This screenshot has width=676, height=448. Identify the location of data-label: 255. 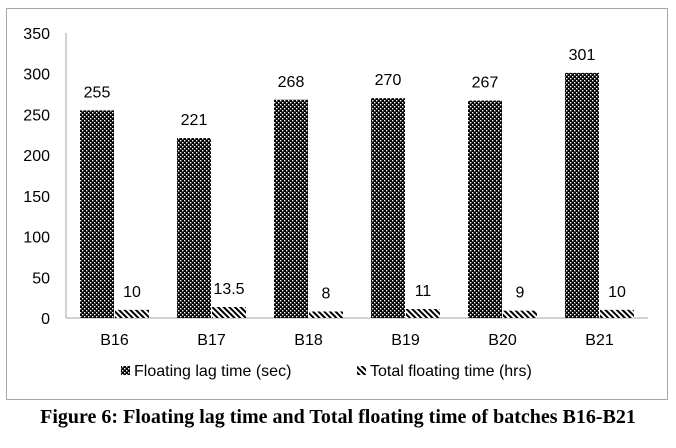
(97, 92).